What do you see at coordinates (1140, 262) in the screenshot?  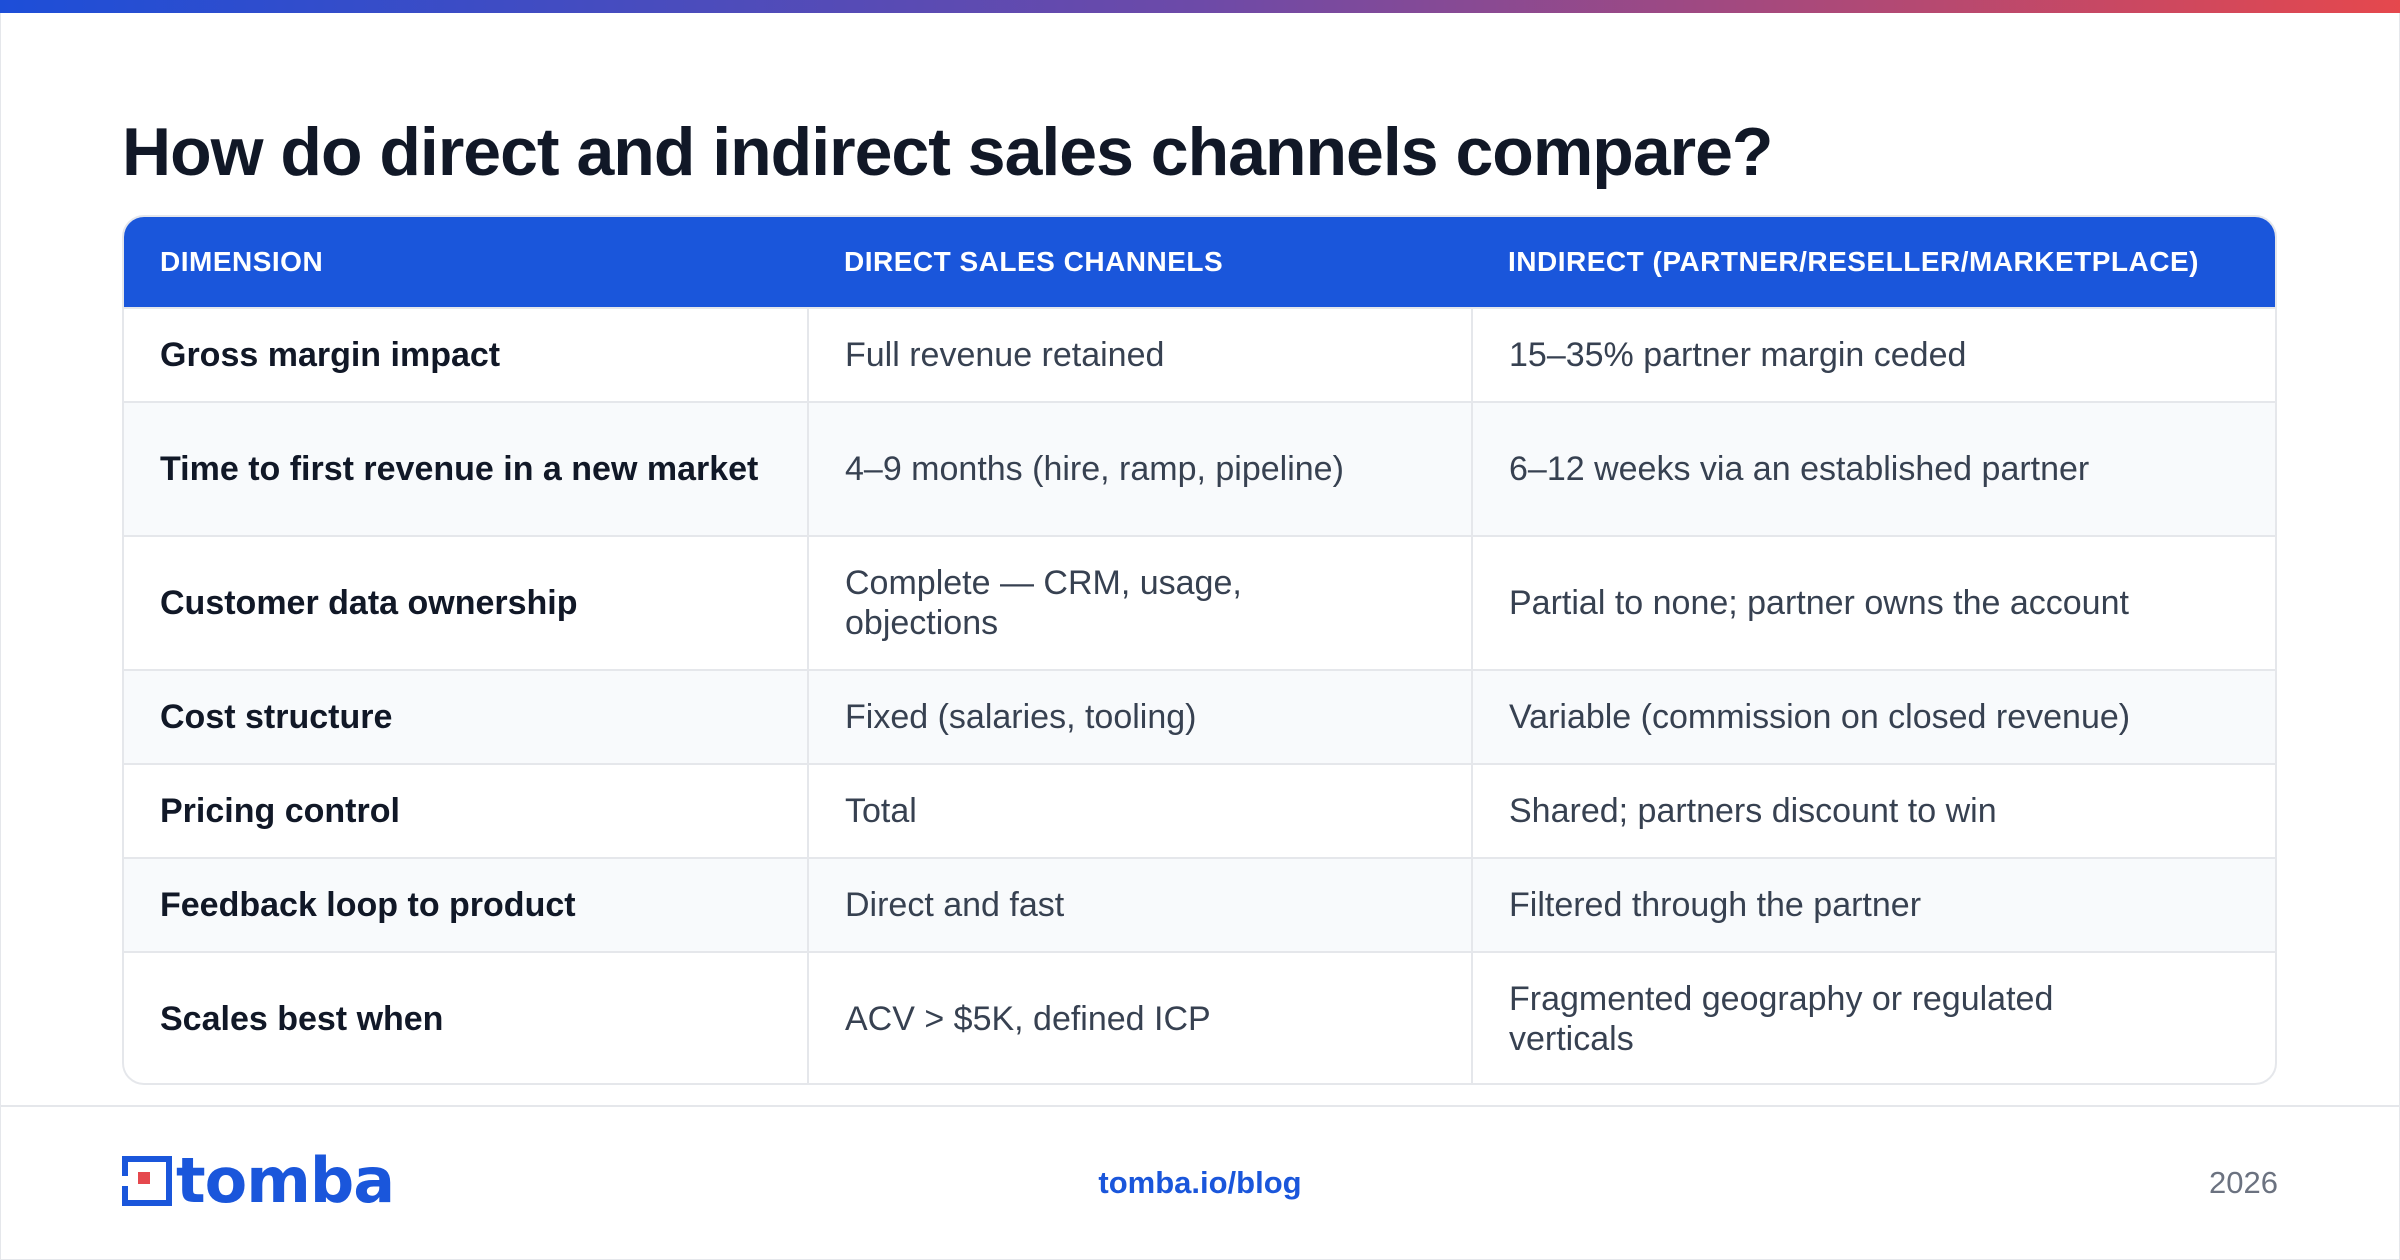 I see `header-direct: DIRECT SALES CHANNELS` at bounding box center [1140, 262].